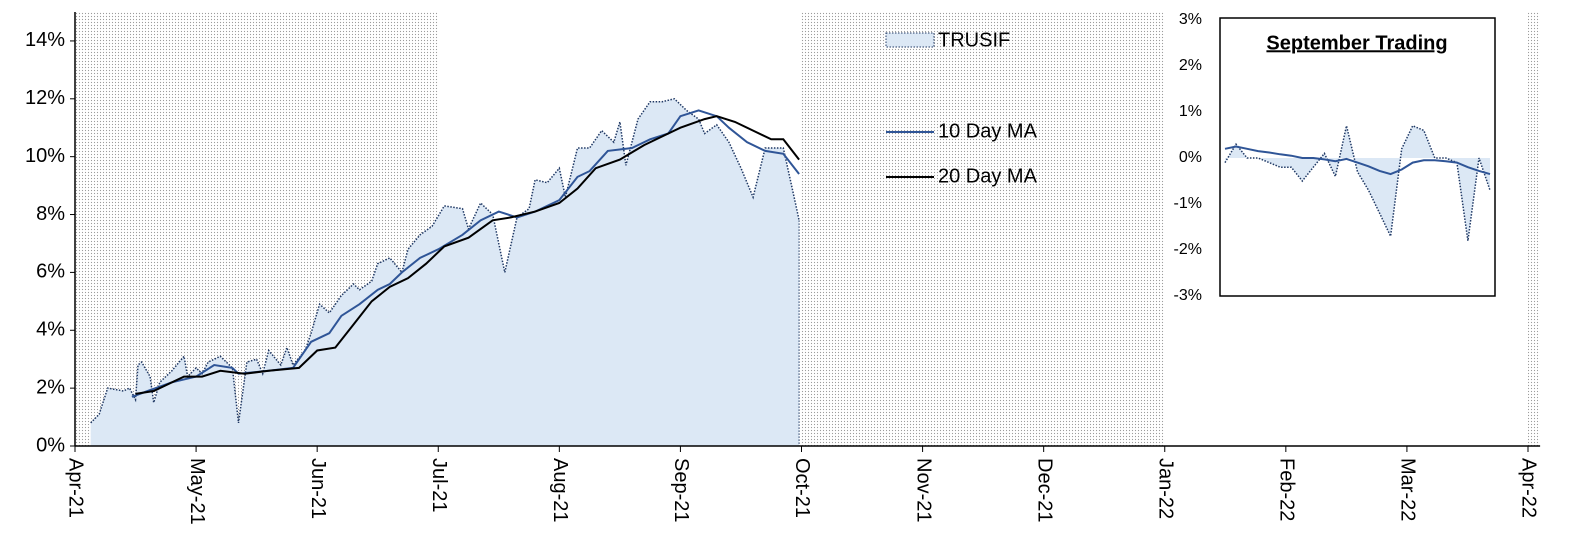 This screenshot has height=550, width=1583. Describe the element at coordinates (1357, 160) in the screenshot. I see `line` at that location.